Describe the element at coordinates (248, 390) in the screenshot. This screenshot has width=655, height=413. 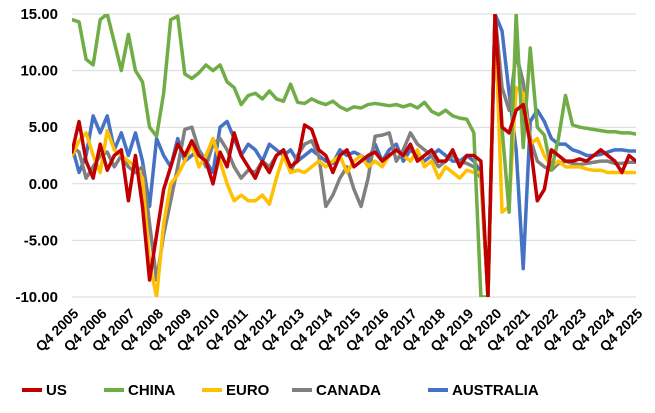
I see `legend-label: EURO` at that location.